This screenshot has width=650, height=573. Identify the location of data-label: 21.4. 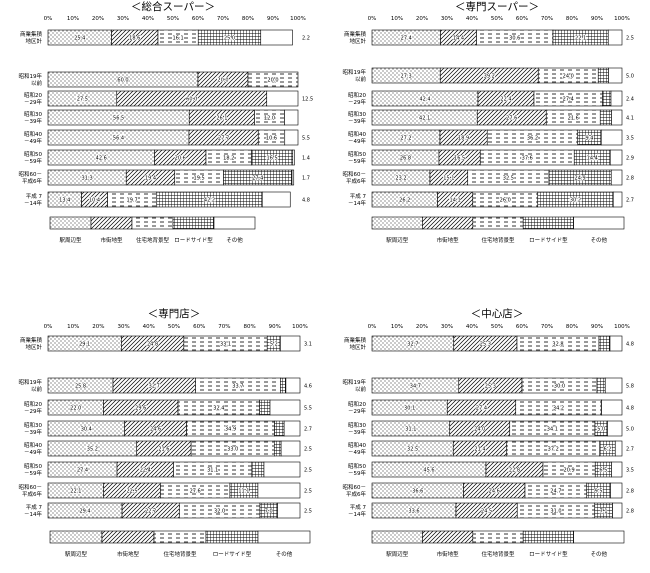
(479, 450).